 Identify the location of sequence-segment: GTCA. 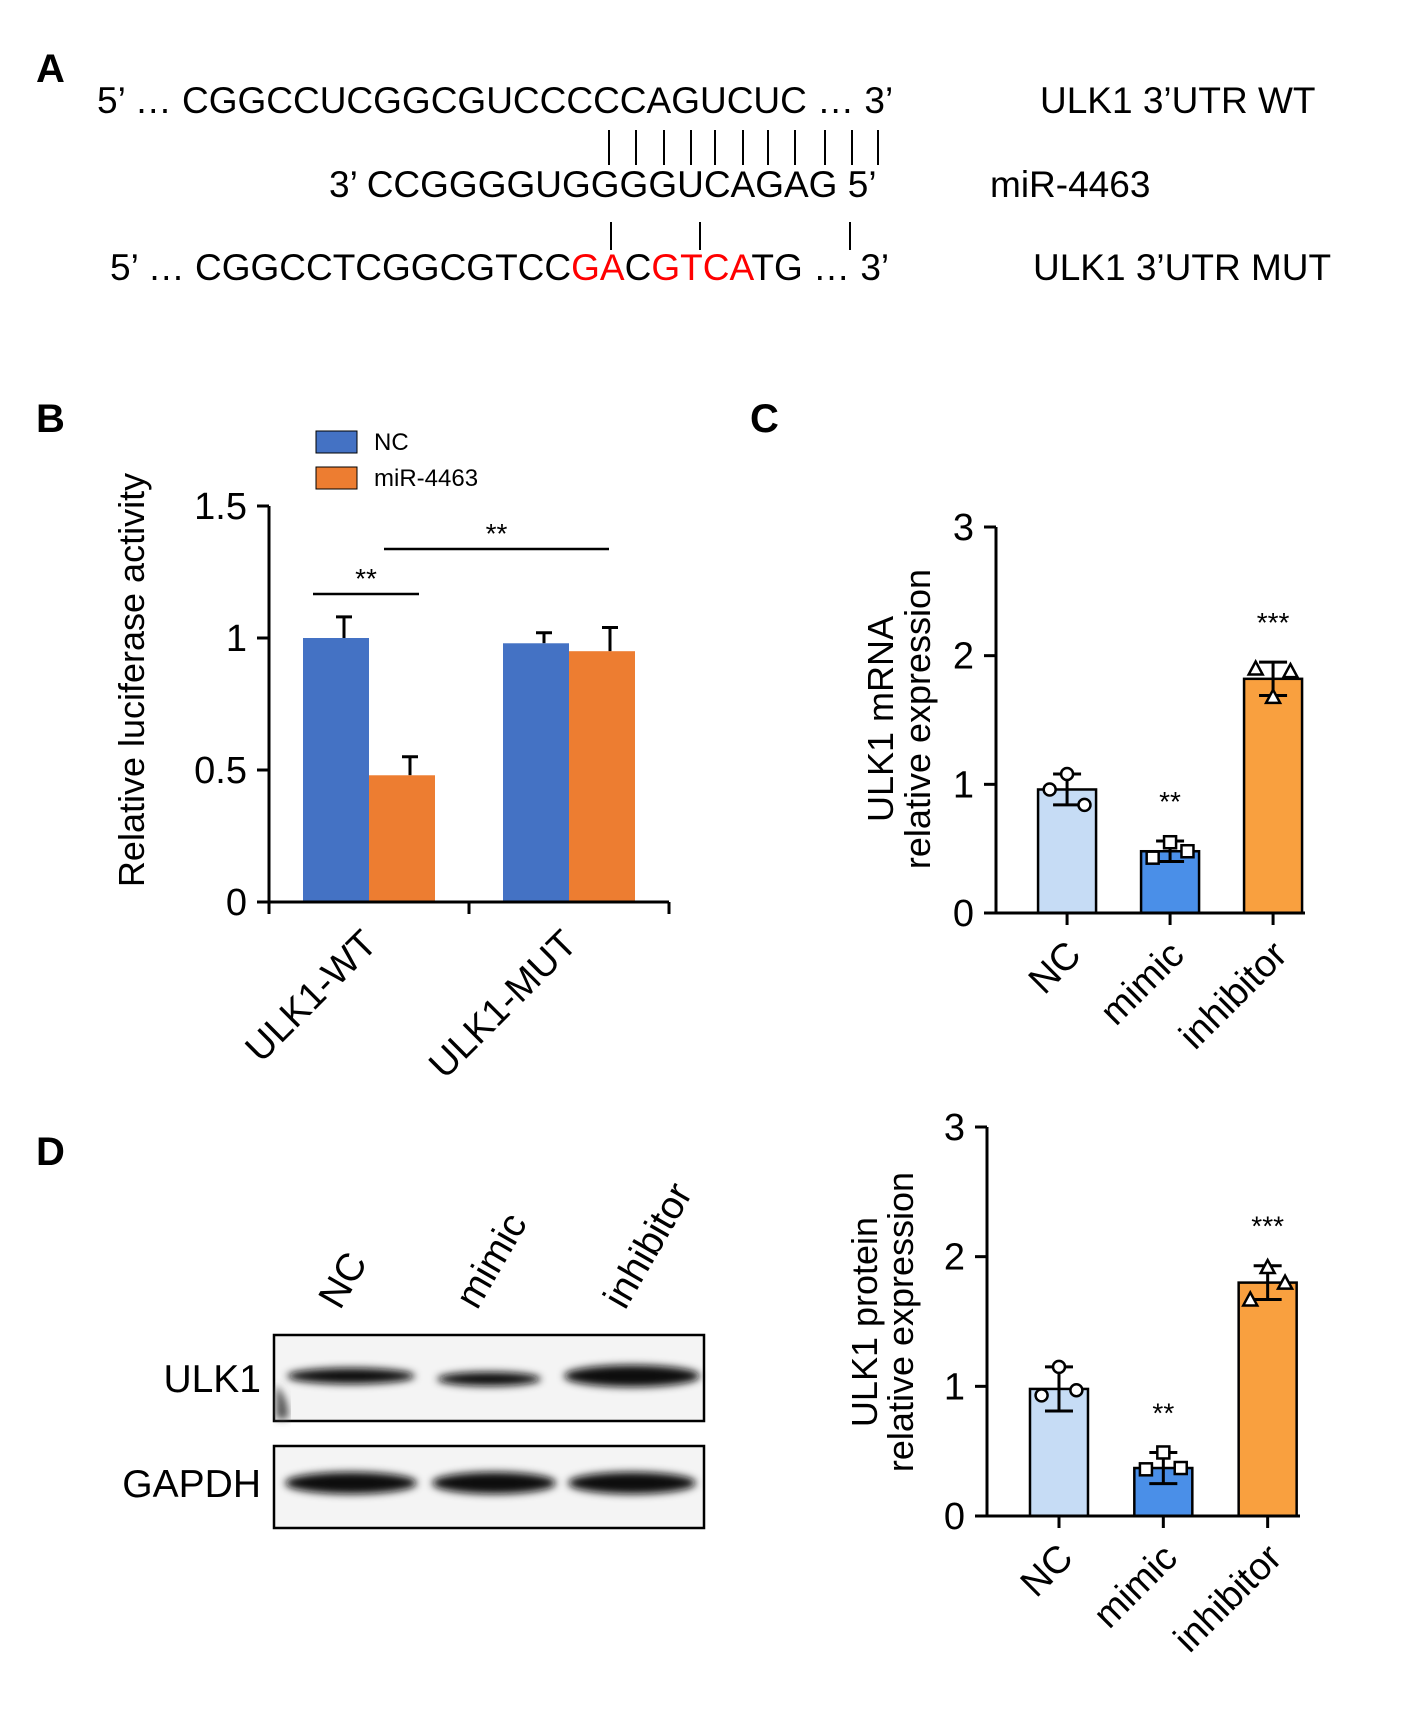
(702, 267).